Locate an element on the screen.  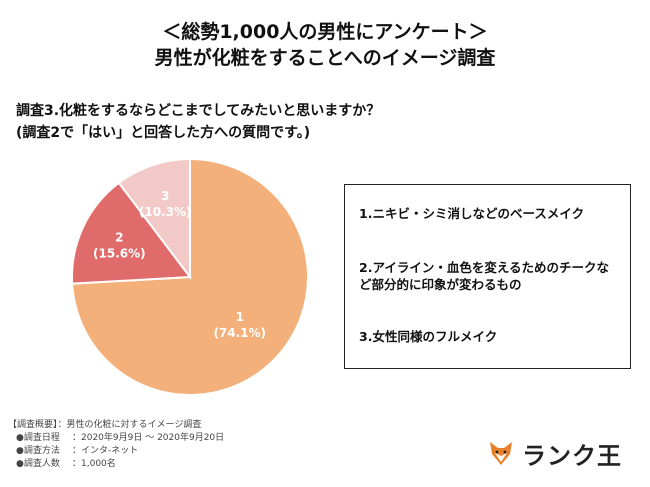
survey-value: ：インタ-ネット is located at coordinates (105, 451).